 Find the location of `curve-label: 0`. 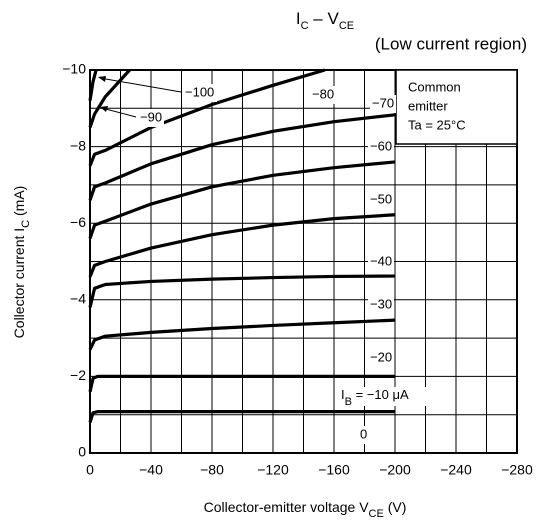

curve-label: 0 is located at coordinates (363, 433).